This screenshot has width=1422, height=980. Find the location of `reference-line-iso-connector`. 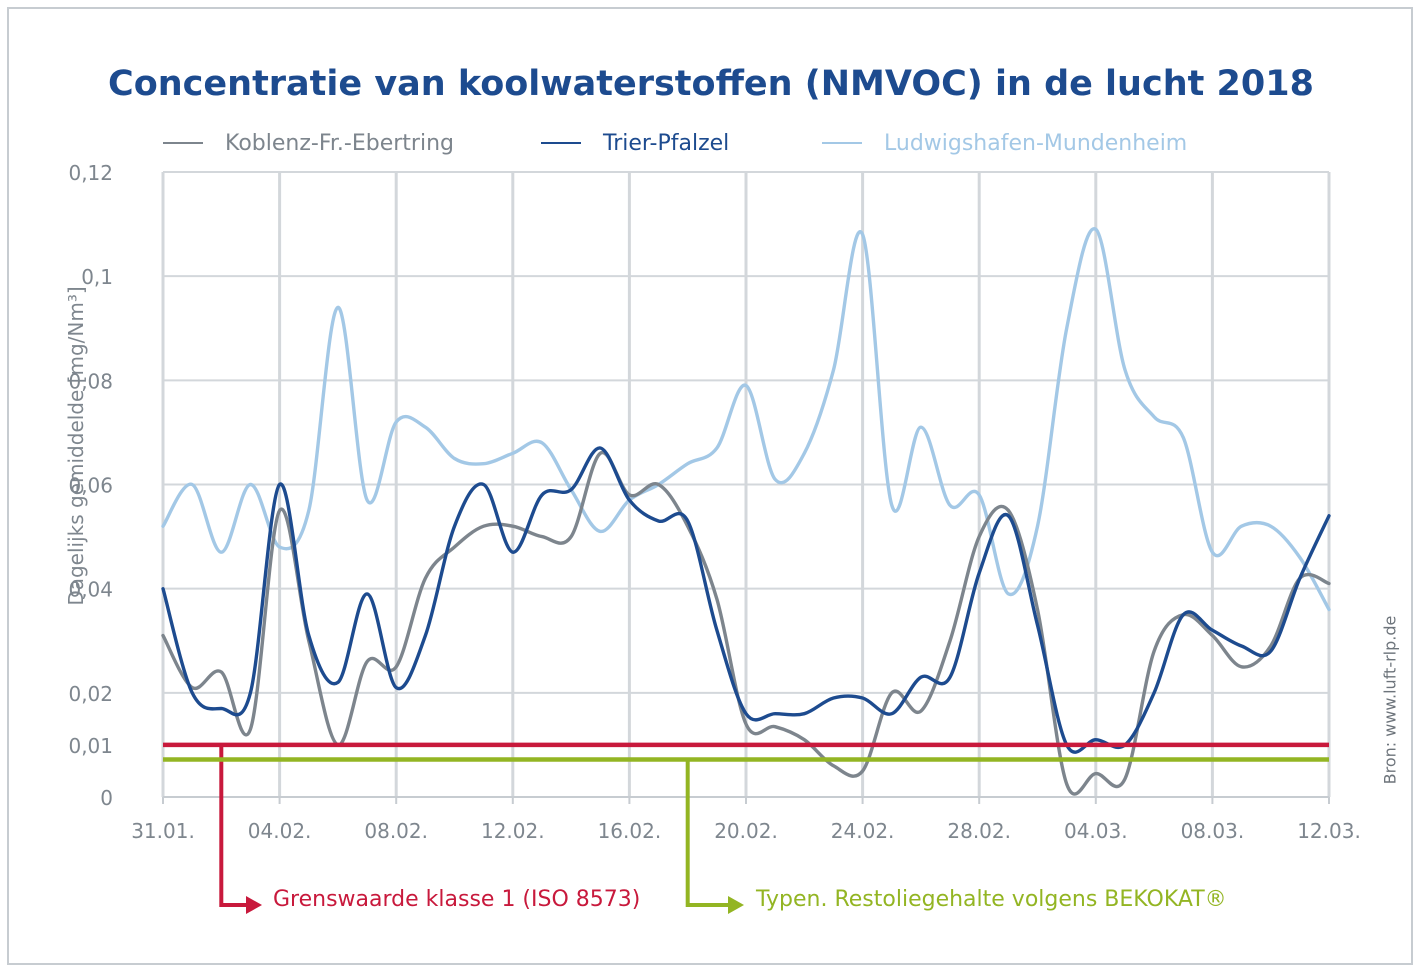

reference-line-iso-connector is located at coordinates (233, 825).